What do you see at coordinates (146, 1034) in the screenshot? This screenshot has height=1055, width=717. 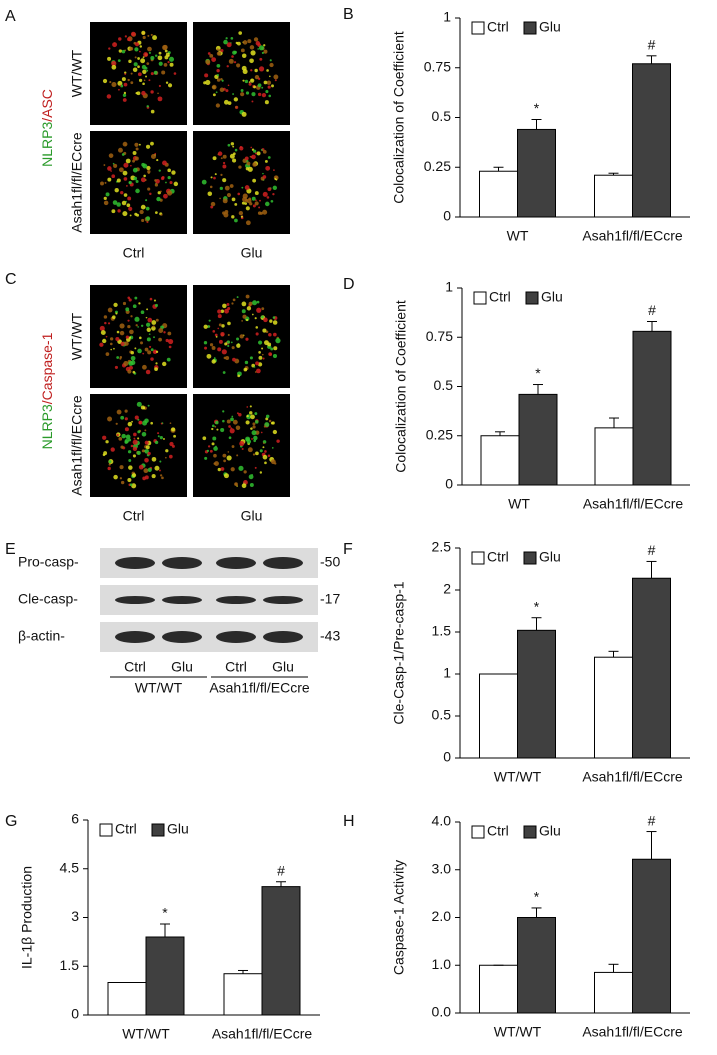 I see `x-tick-label: WT/WT` at bounding box center [146, 1034].